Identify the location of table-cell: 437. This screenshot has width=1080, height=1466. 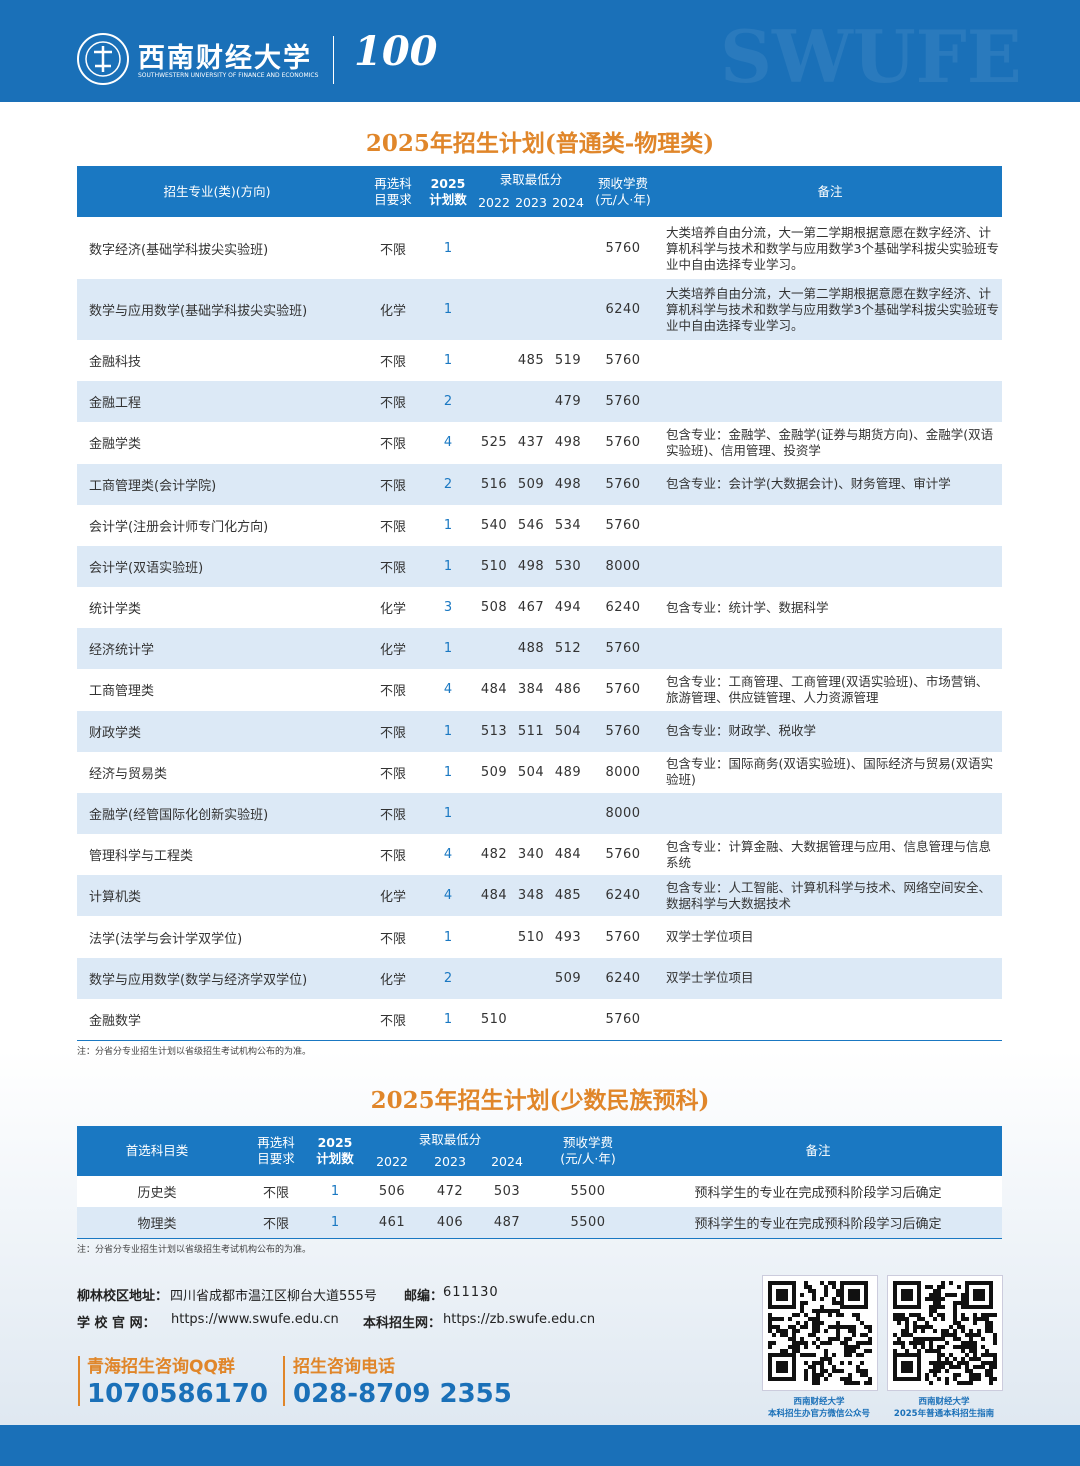
(531, 443).